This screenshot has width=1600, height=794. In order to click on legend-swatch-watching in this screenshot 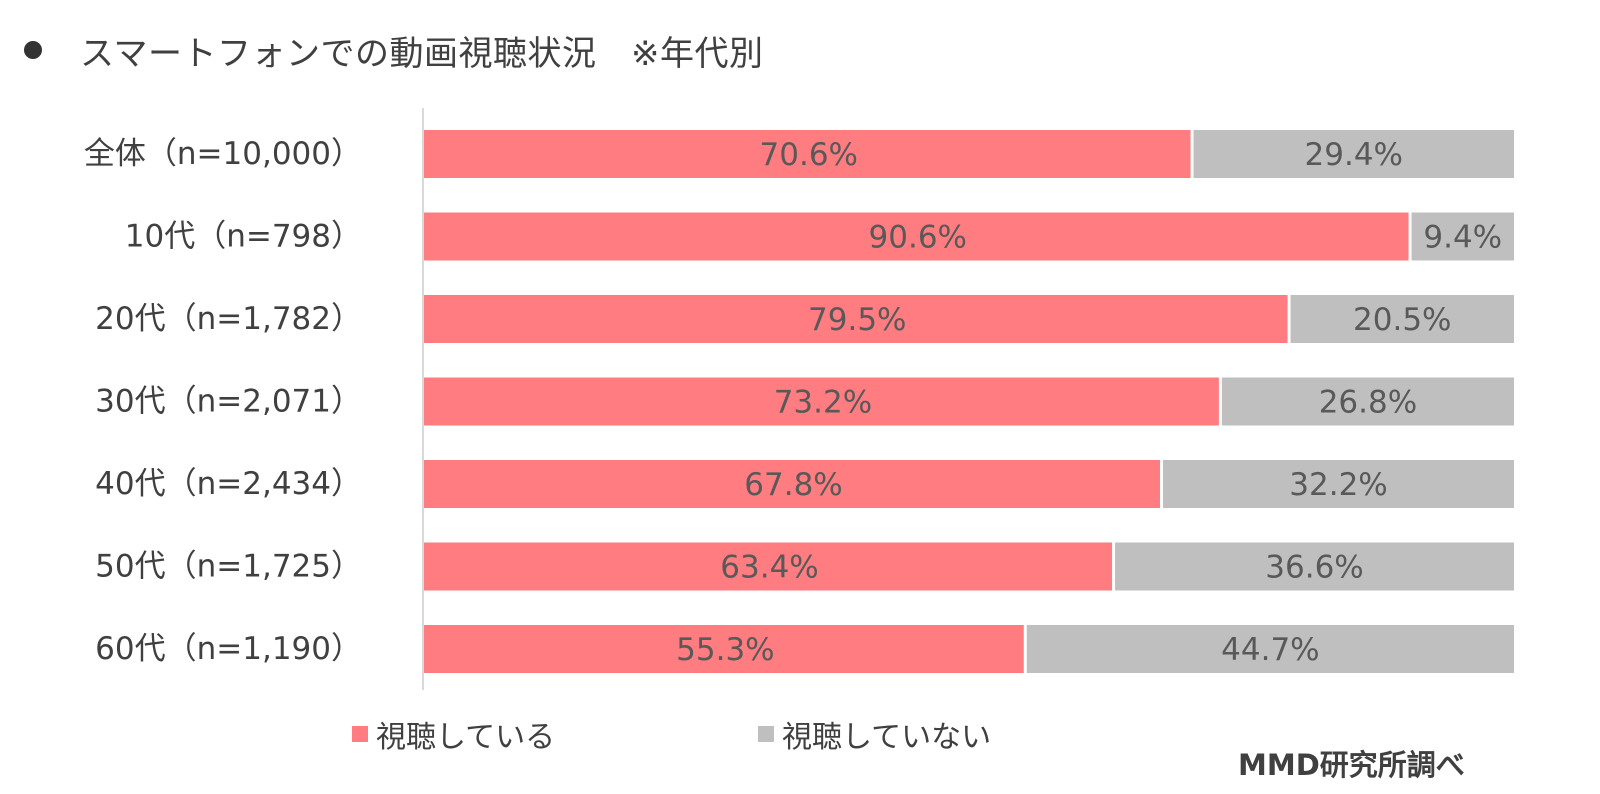, I will do `click(360, 734)`.